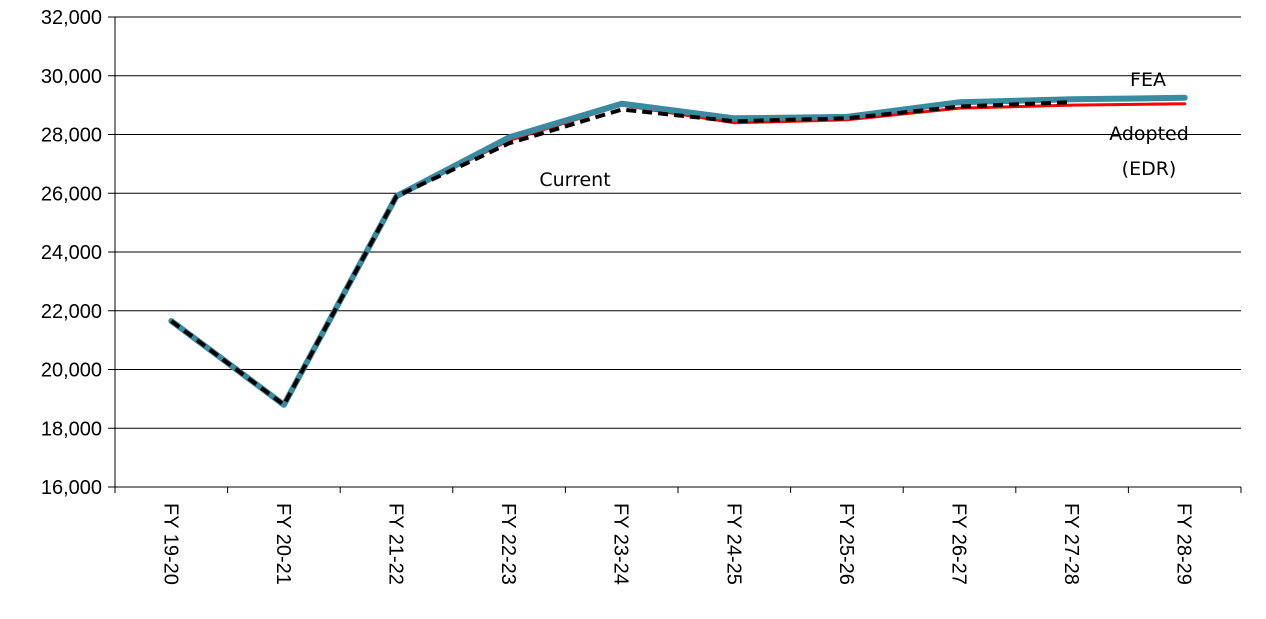  I want to click on y-tick-label: 24,000, so click(71, 253).